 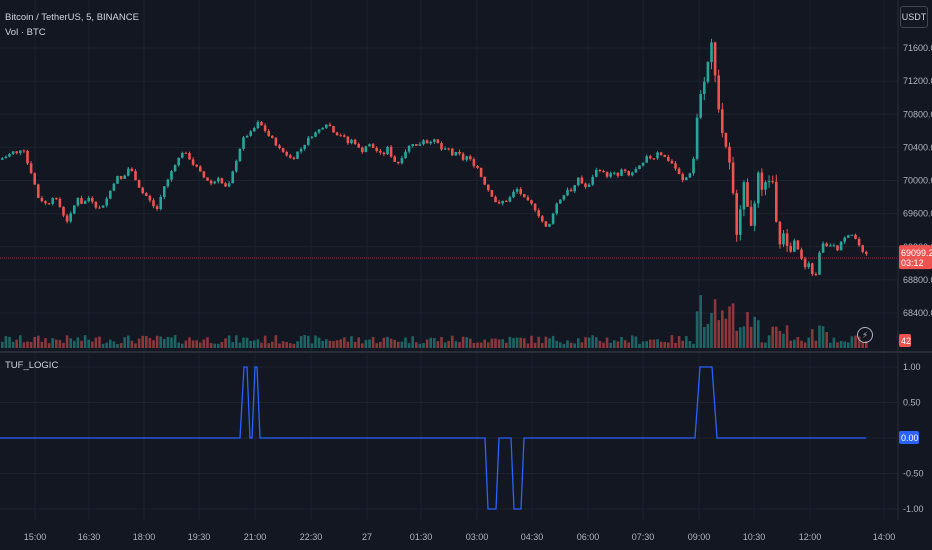 What do you see at coordinates (865, 335) in the screenshot?
I see `lightning-icon: ⚡` at bounding box center [865, 335].